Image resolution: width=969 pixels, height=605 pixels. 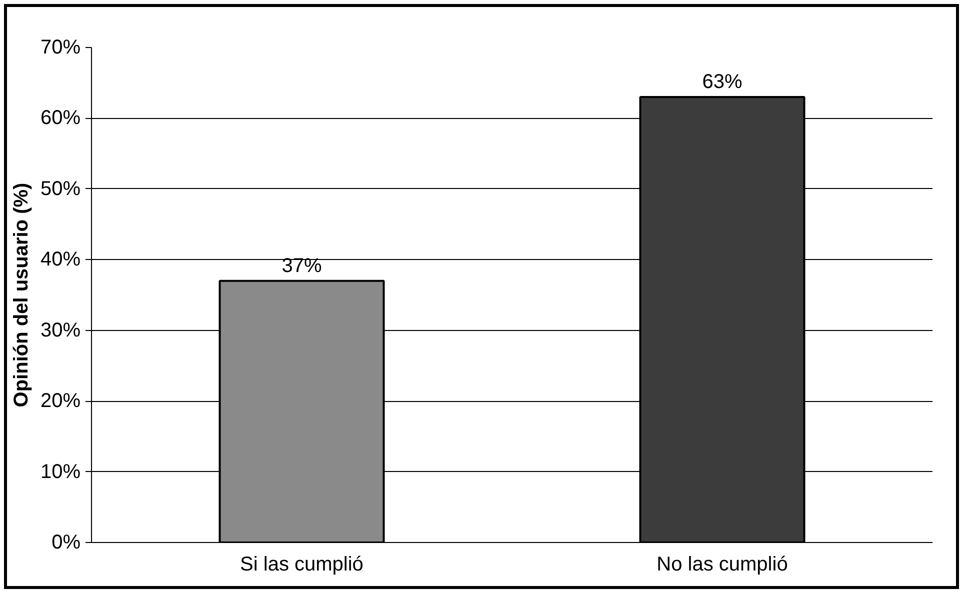 What do you see at coordinates (60, 259) in the screenshot?
I see `y-tick-label: 40%` at bounding box center [60, 259].